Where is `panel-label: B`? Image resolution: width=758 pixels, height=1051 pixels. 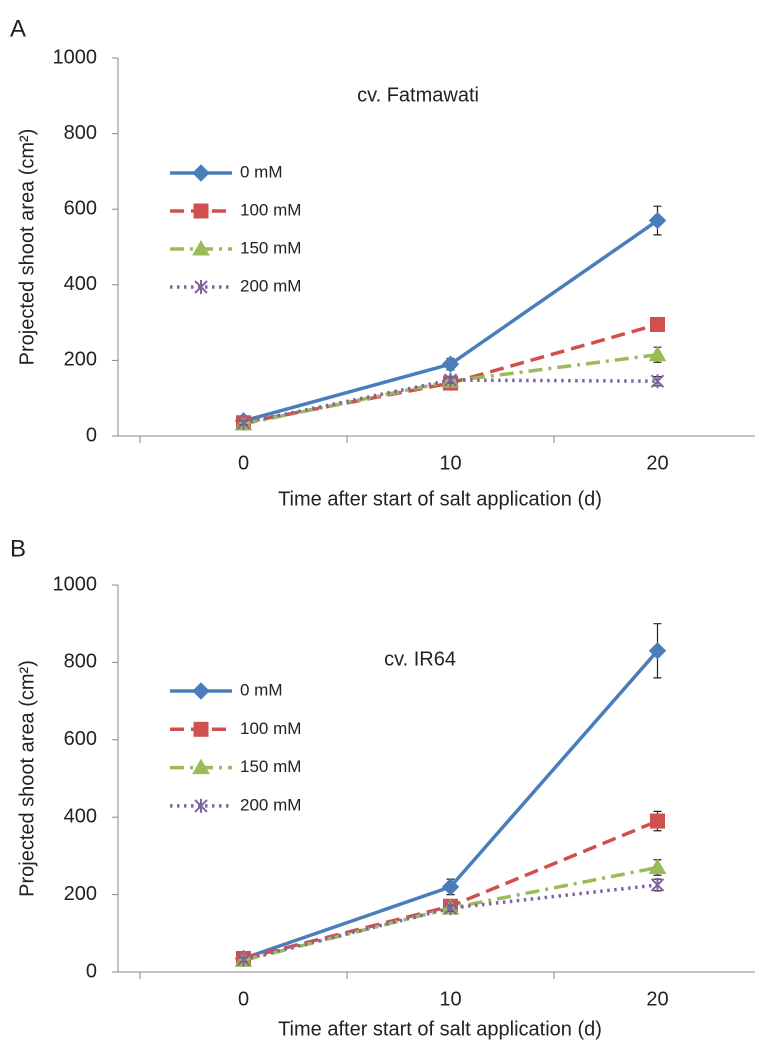 panel-label: B is located at coordinates (18, 548).